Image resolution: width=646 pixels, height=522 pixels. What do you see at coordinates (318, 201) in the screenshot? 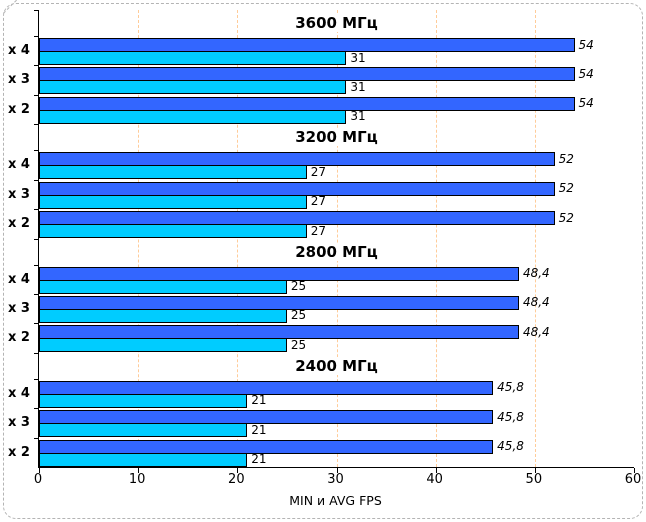
I see `min-value-label: 27` at bounding box center [318, 201].